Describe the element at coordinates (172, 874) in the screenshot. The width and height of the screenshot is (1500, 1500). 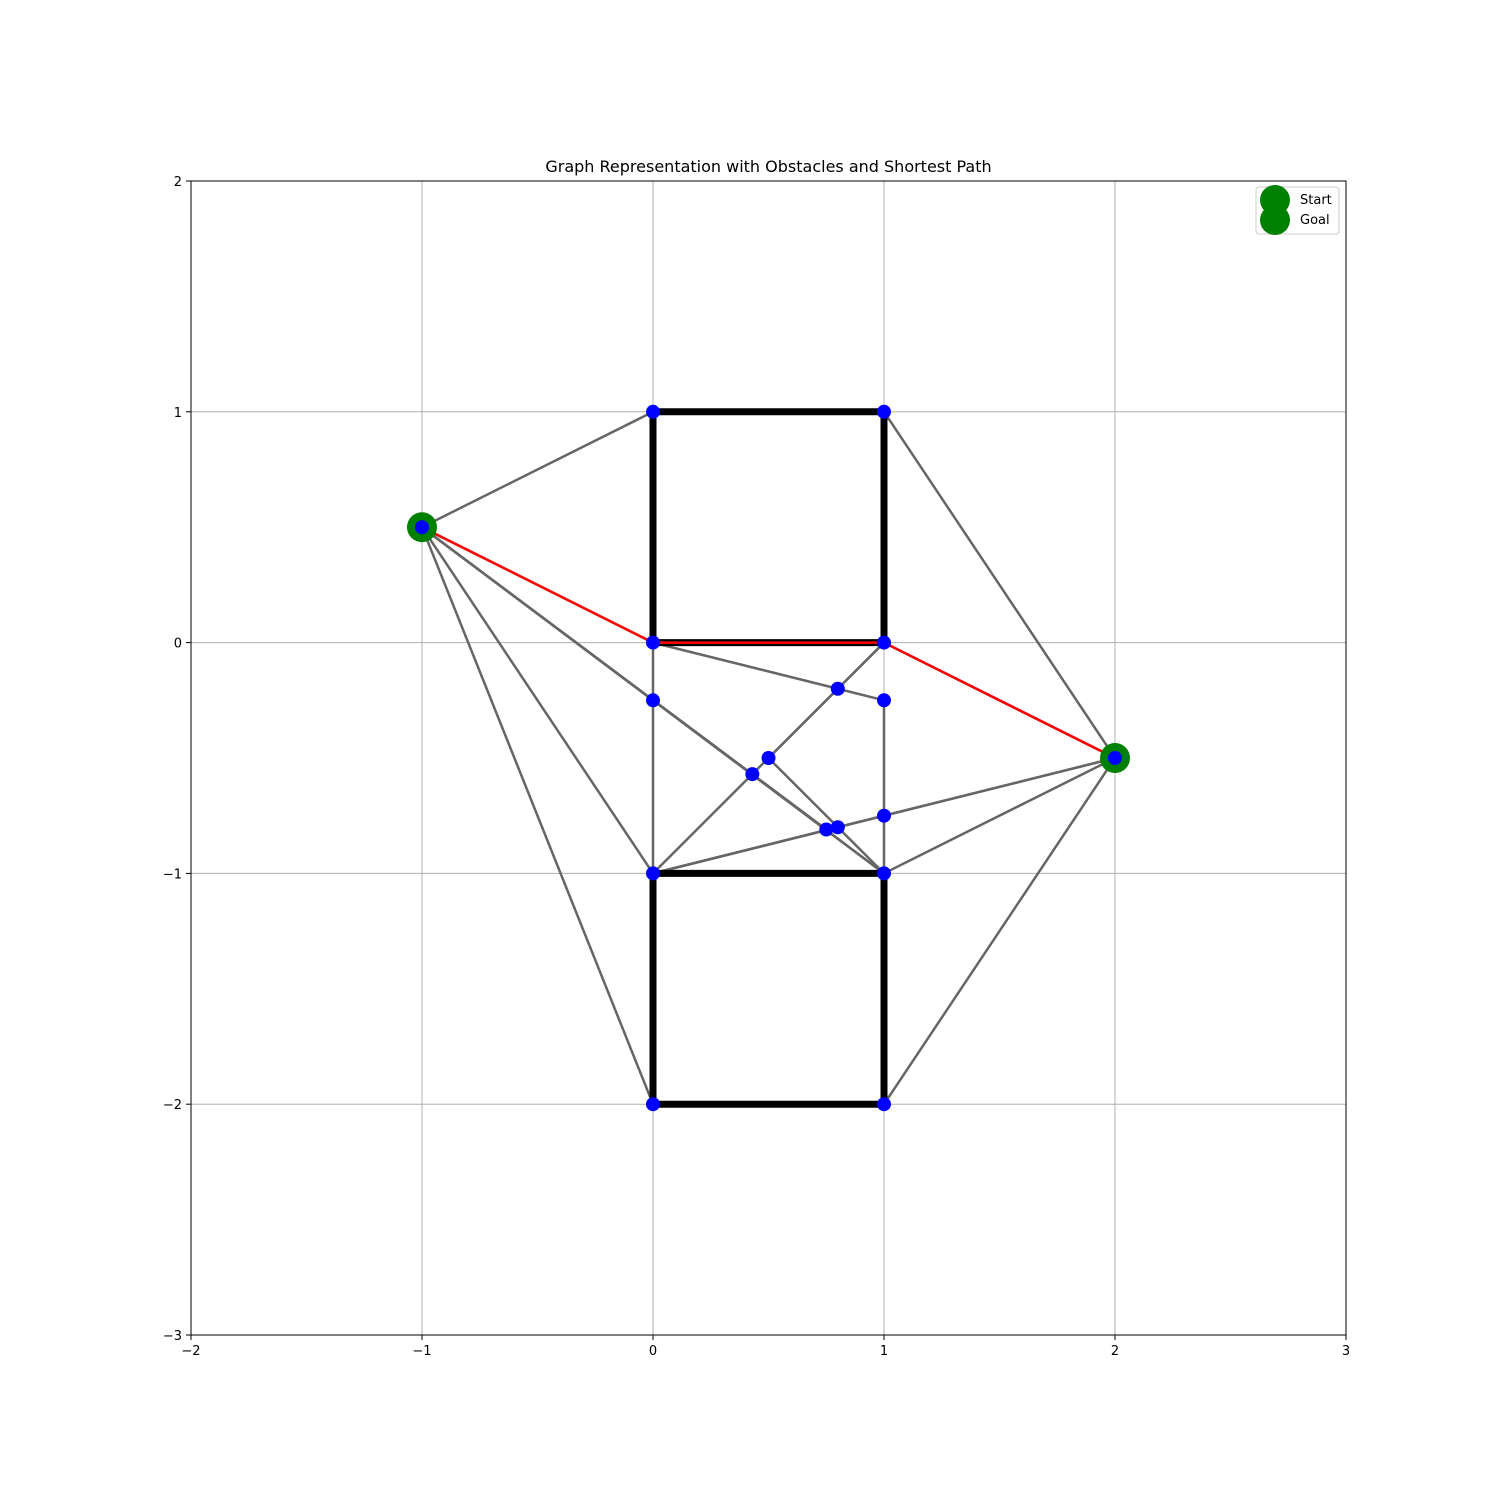
I see `y-tick-label: −1` at that location.